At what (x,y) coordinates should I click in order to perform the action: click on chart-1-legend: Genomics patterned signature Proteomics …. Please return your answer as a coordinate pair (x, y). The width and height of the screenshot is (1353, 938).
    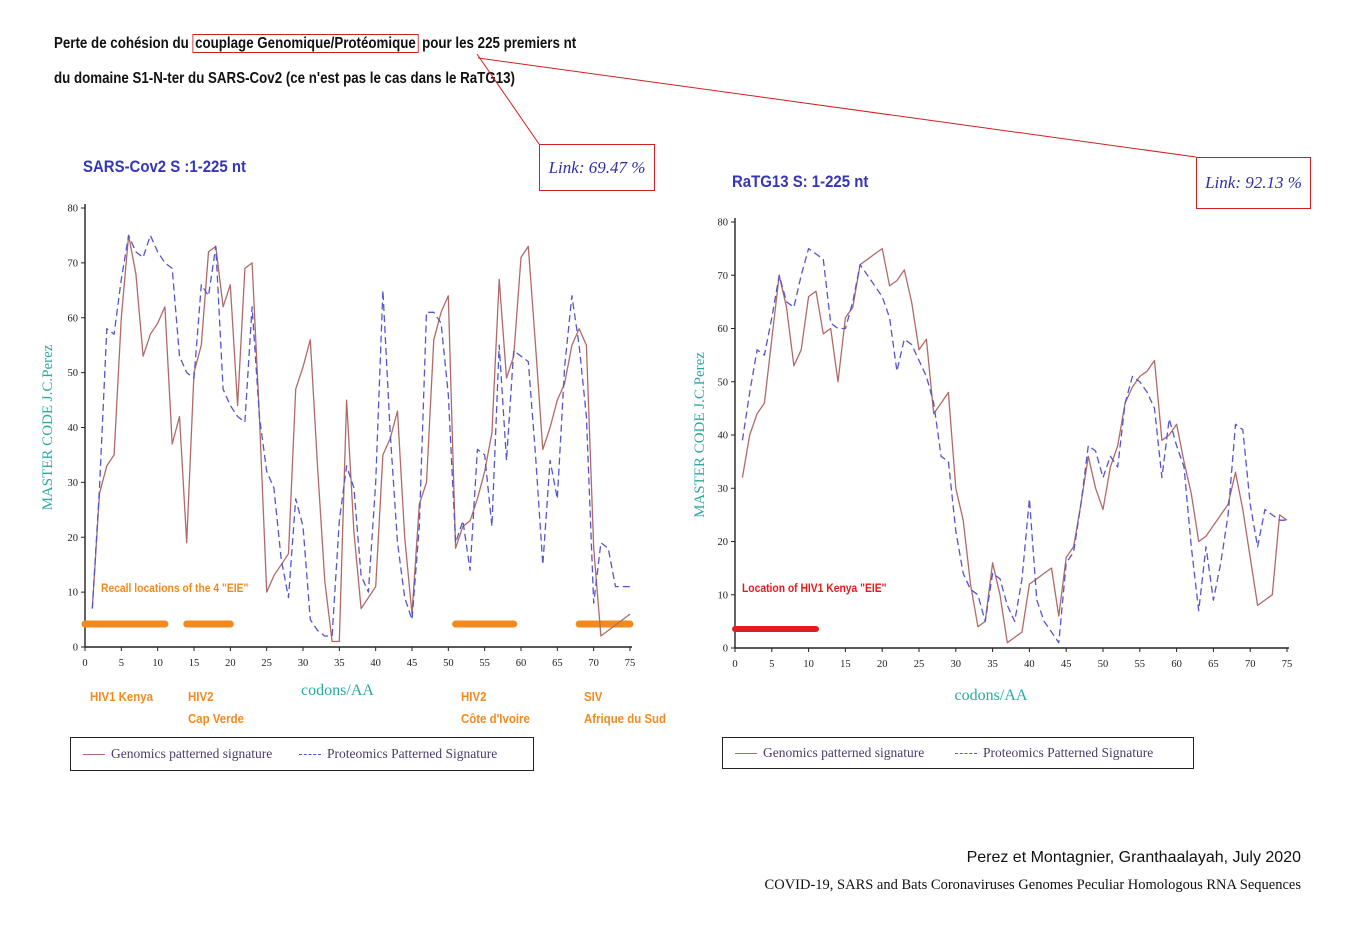
    Looking at the image, I should click on (302, 754).